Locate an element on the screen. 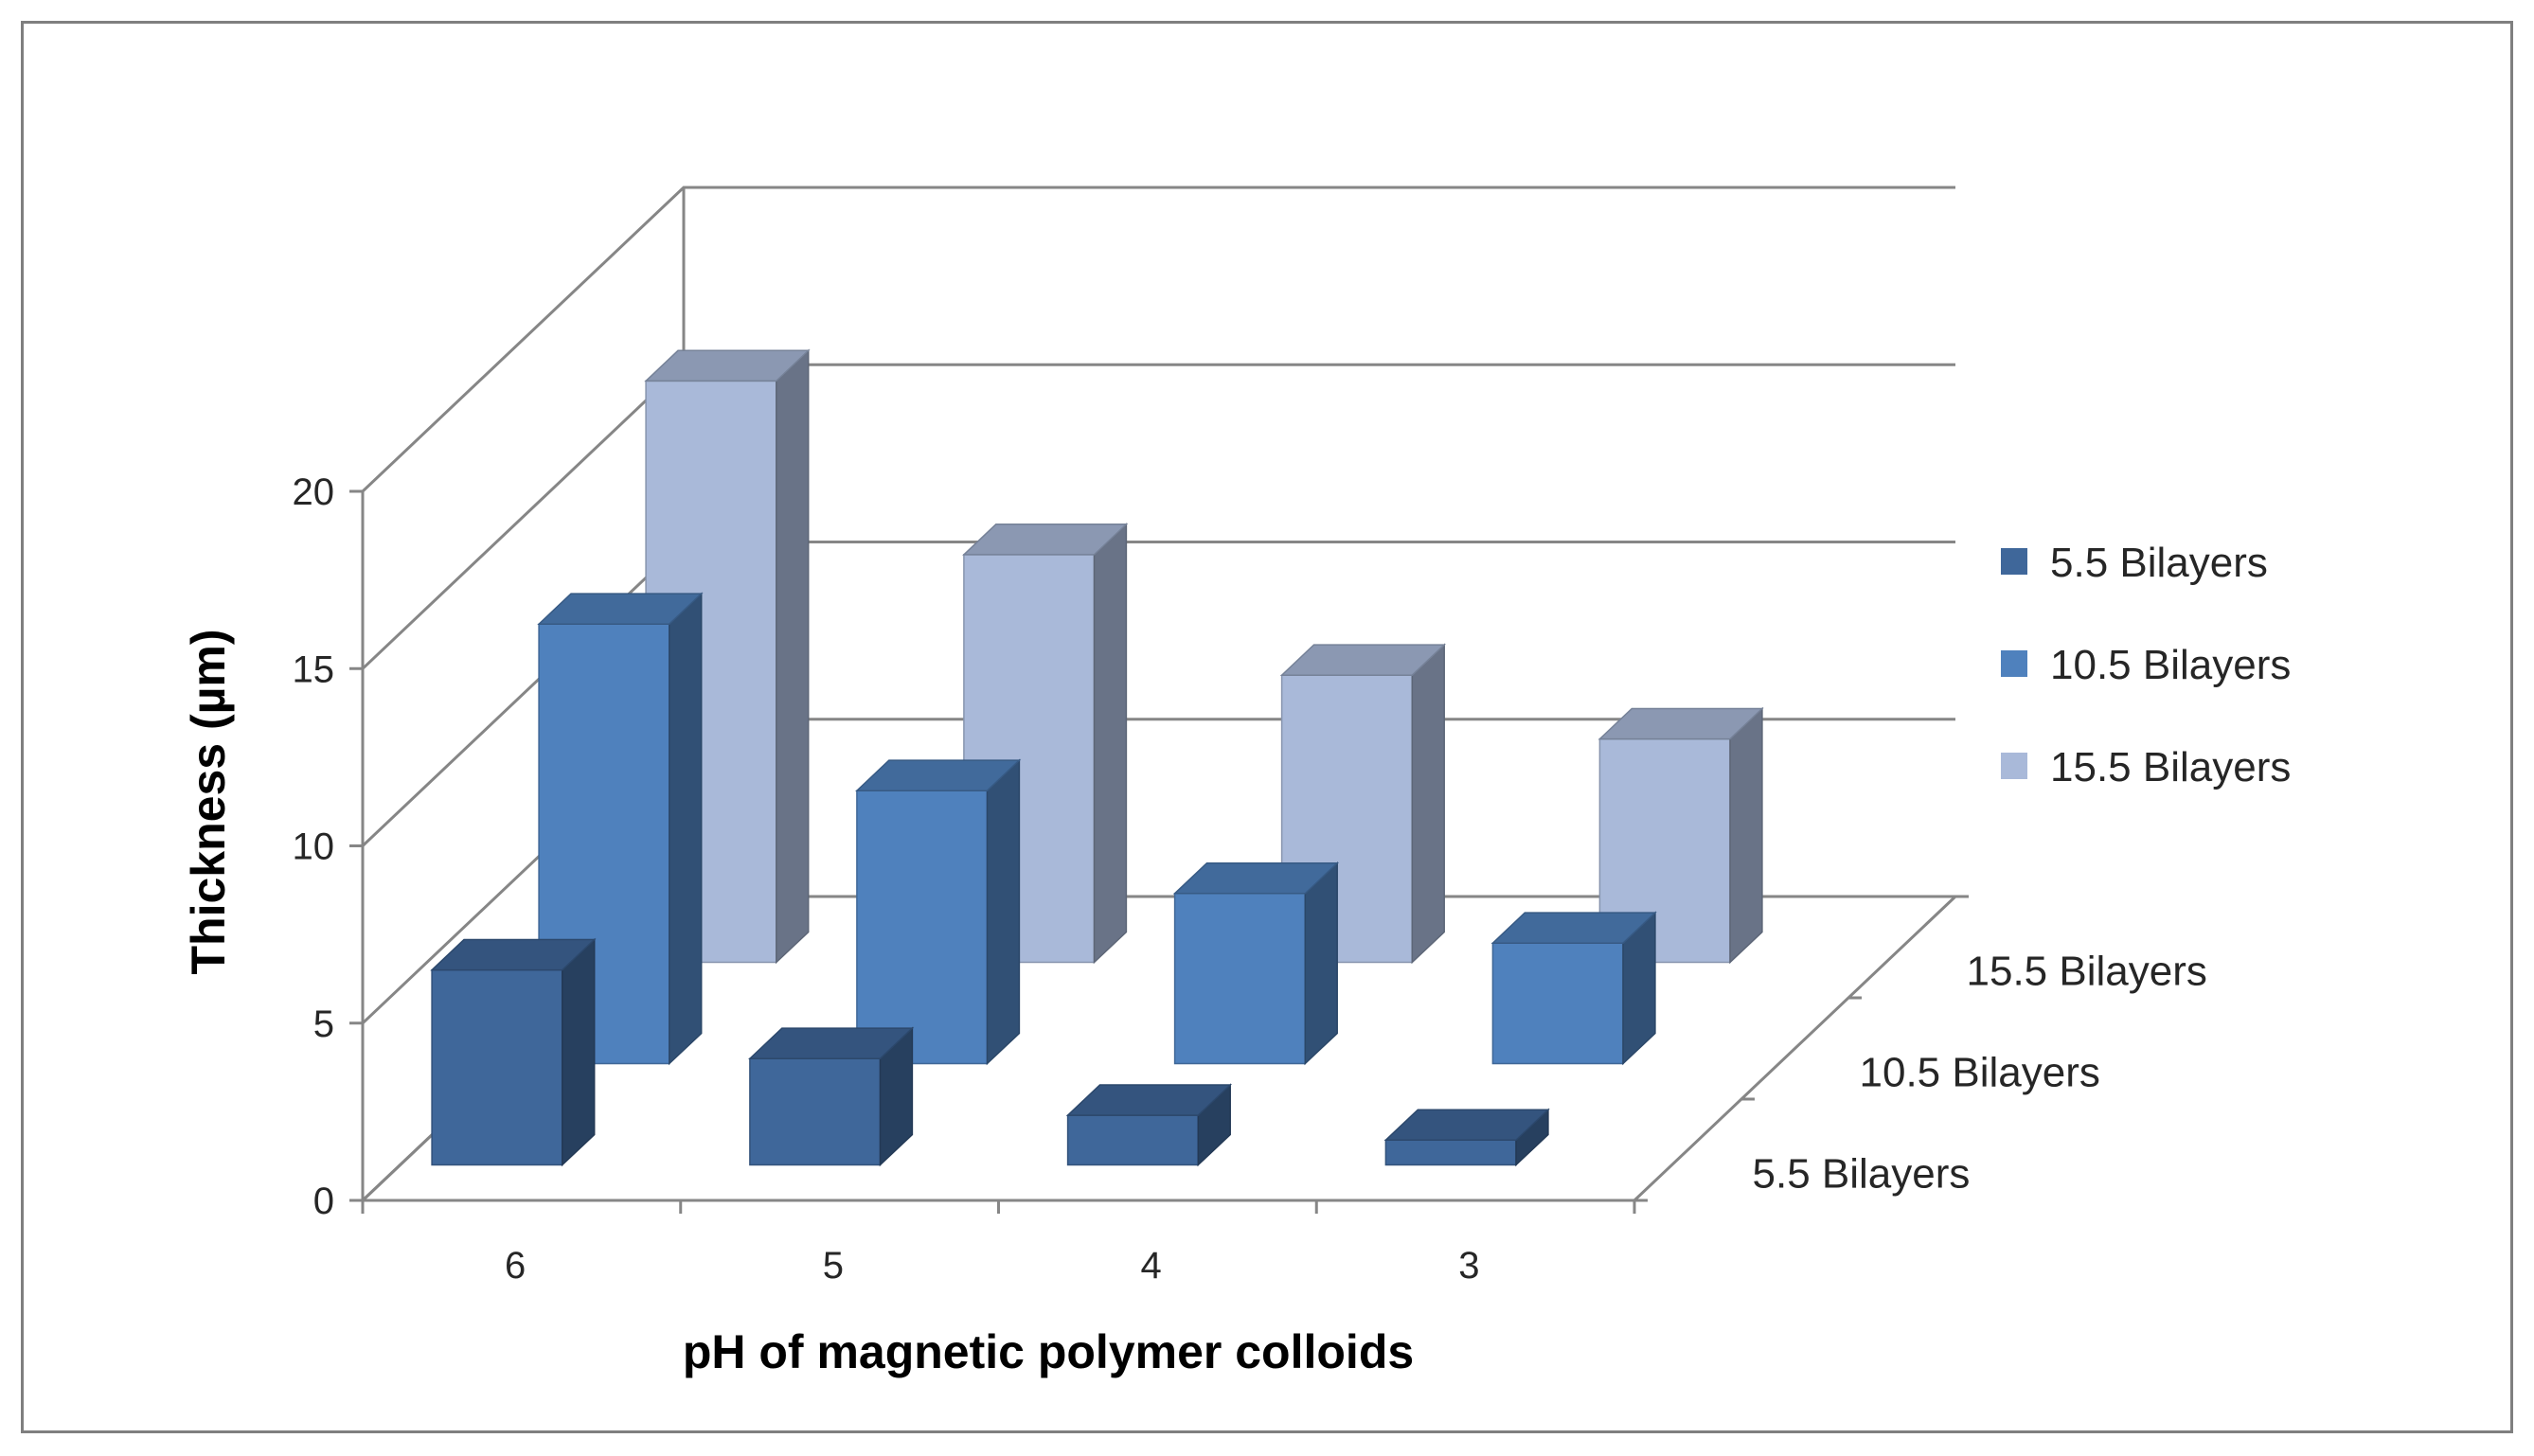 Image resolution: width=2534 pixels, height=1456 pixels. y-tick-label: 0 is located at coordinates (323, 1201).